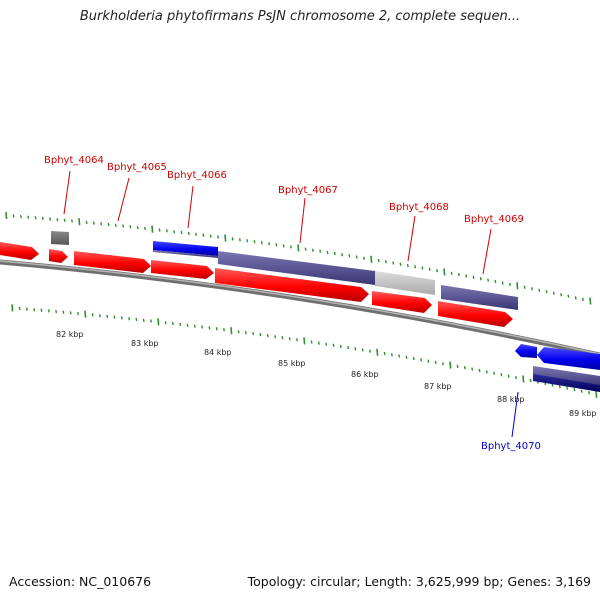  What do you see at coordinates (197, 199) in the screenshot?
I see `gene-label-bphyt-4066: Bphyt_4066` at bounding box center [197, 199].